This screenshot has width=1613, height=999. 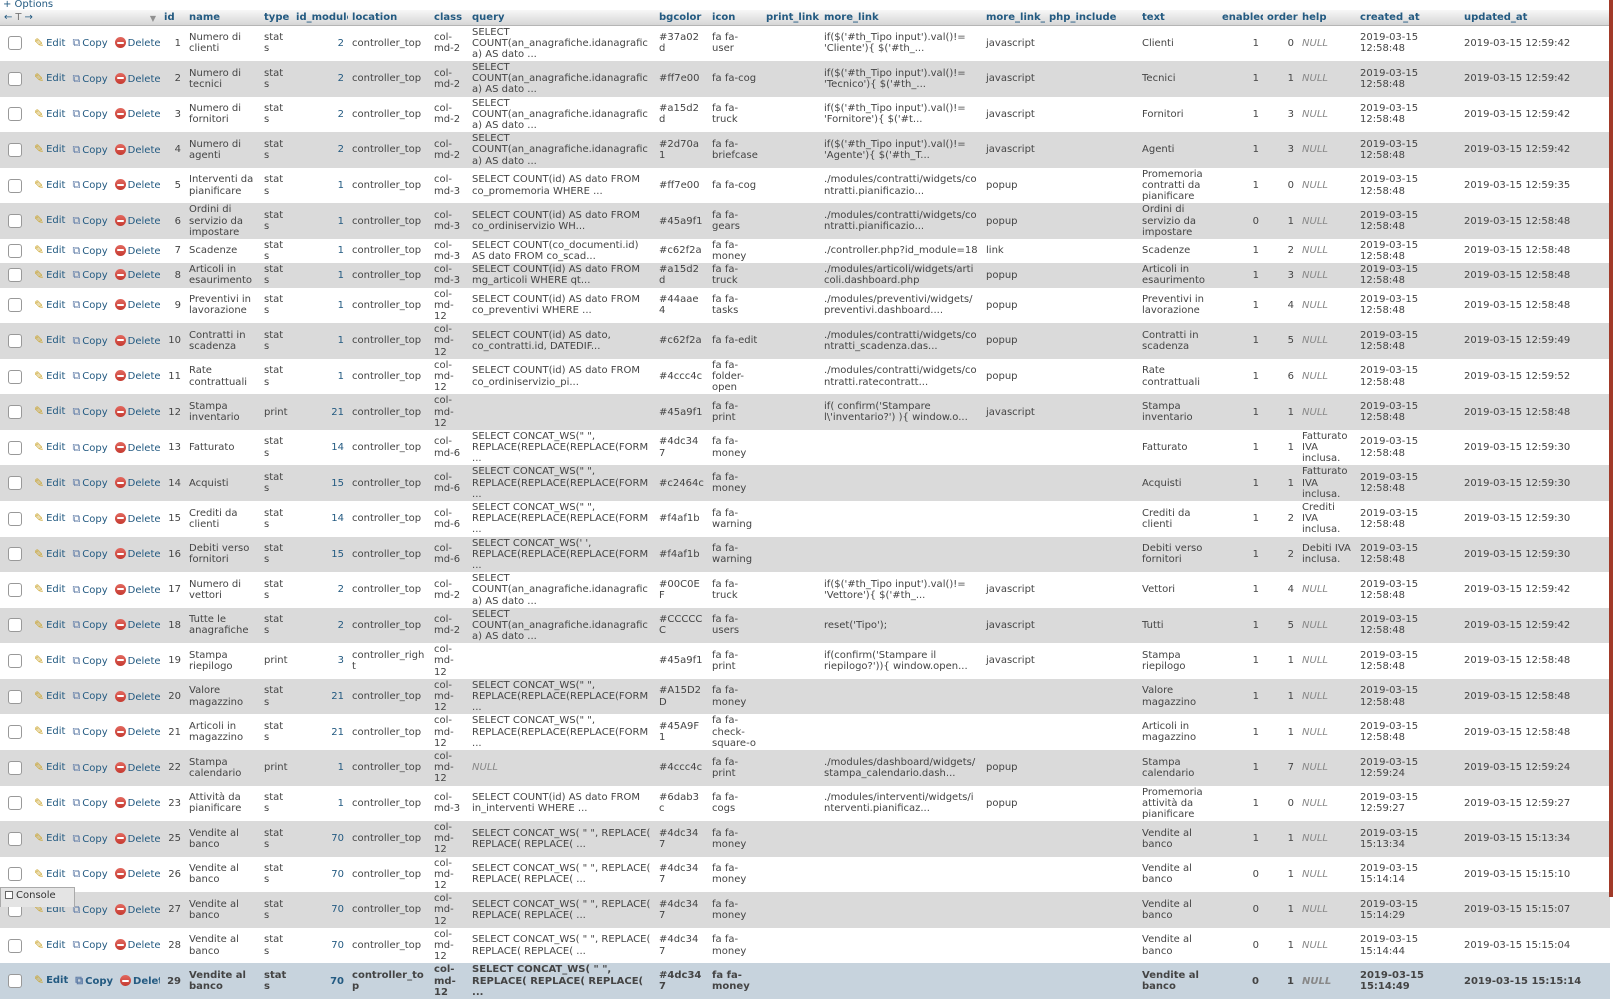 What do you see at coordinates (724, 17) in the screenshot?
I see `column-sort-link-icon: icon` at bounding box center [724, 17].